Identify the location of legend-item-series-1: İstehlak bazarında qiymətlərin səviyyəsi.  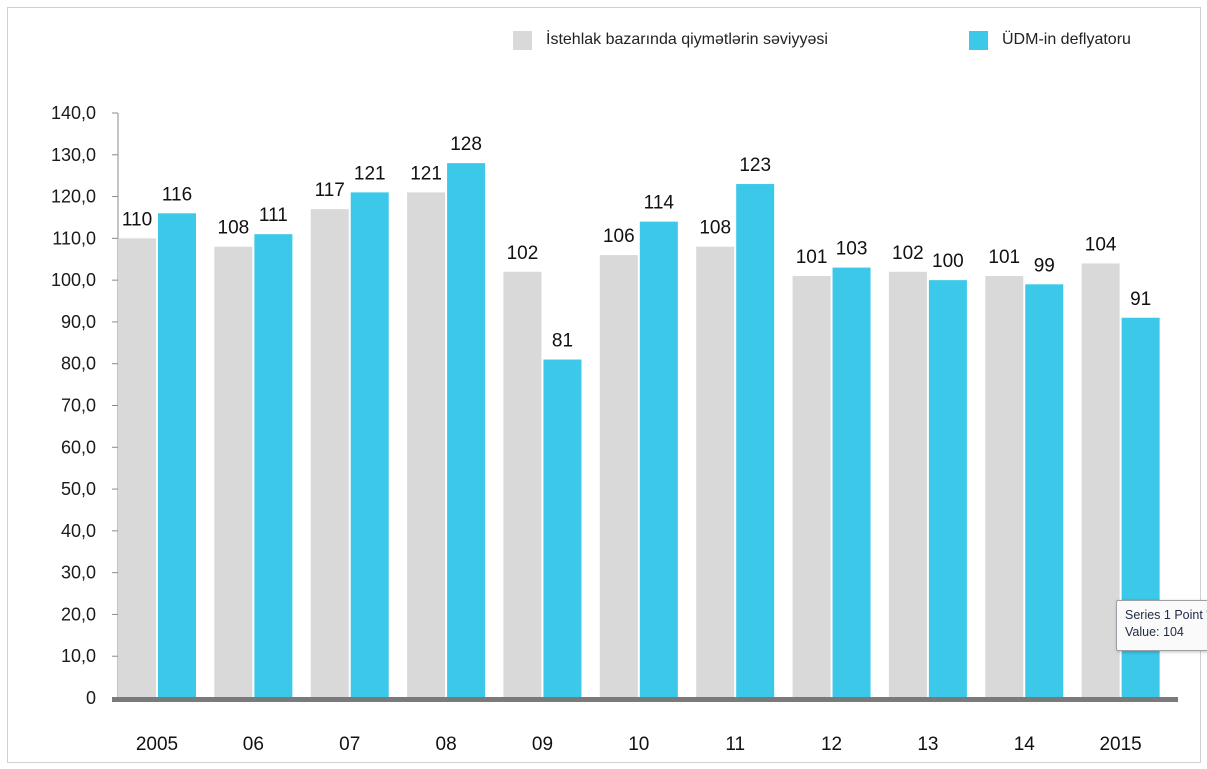
(670, 40).